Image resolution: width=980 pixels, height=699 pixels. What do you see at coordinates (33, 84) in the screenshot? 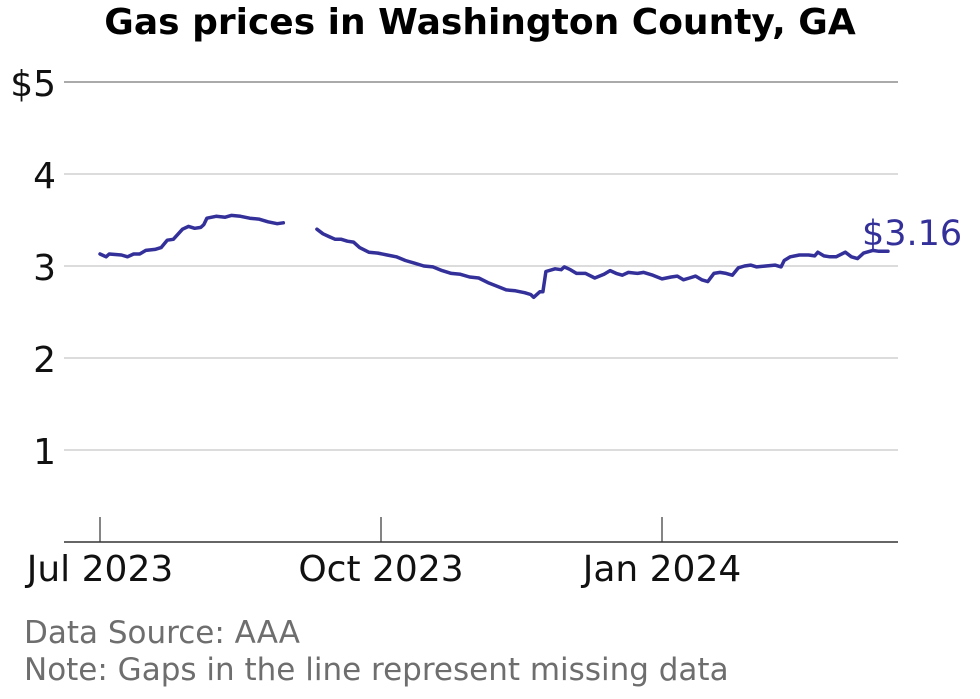
I see `y-tick-label: $5` at bounding box center [33, 84].